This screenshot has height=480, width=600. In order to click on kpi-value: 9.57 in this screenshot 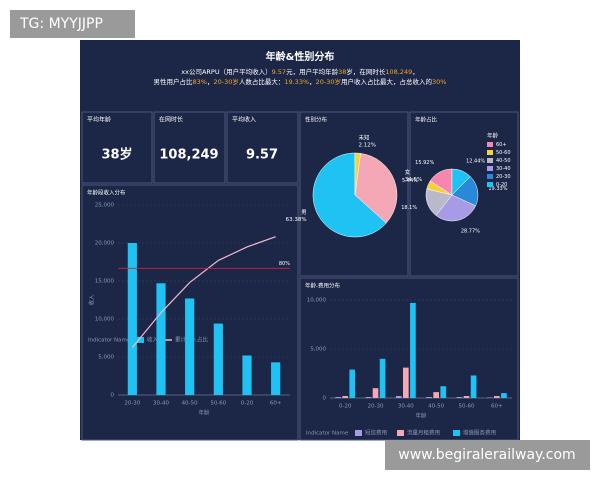, I will do `click(262, 155)`.